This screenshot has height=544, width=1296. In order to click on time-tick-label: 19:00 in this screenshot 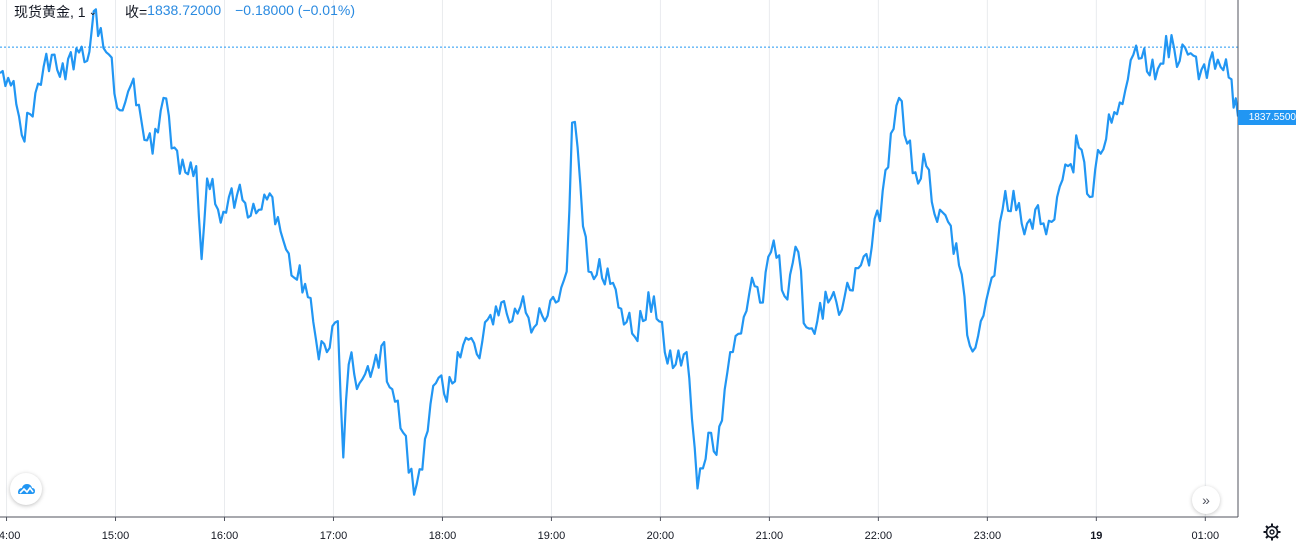, I will do `click(552, 536)`.